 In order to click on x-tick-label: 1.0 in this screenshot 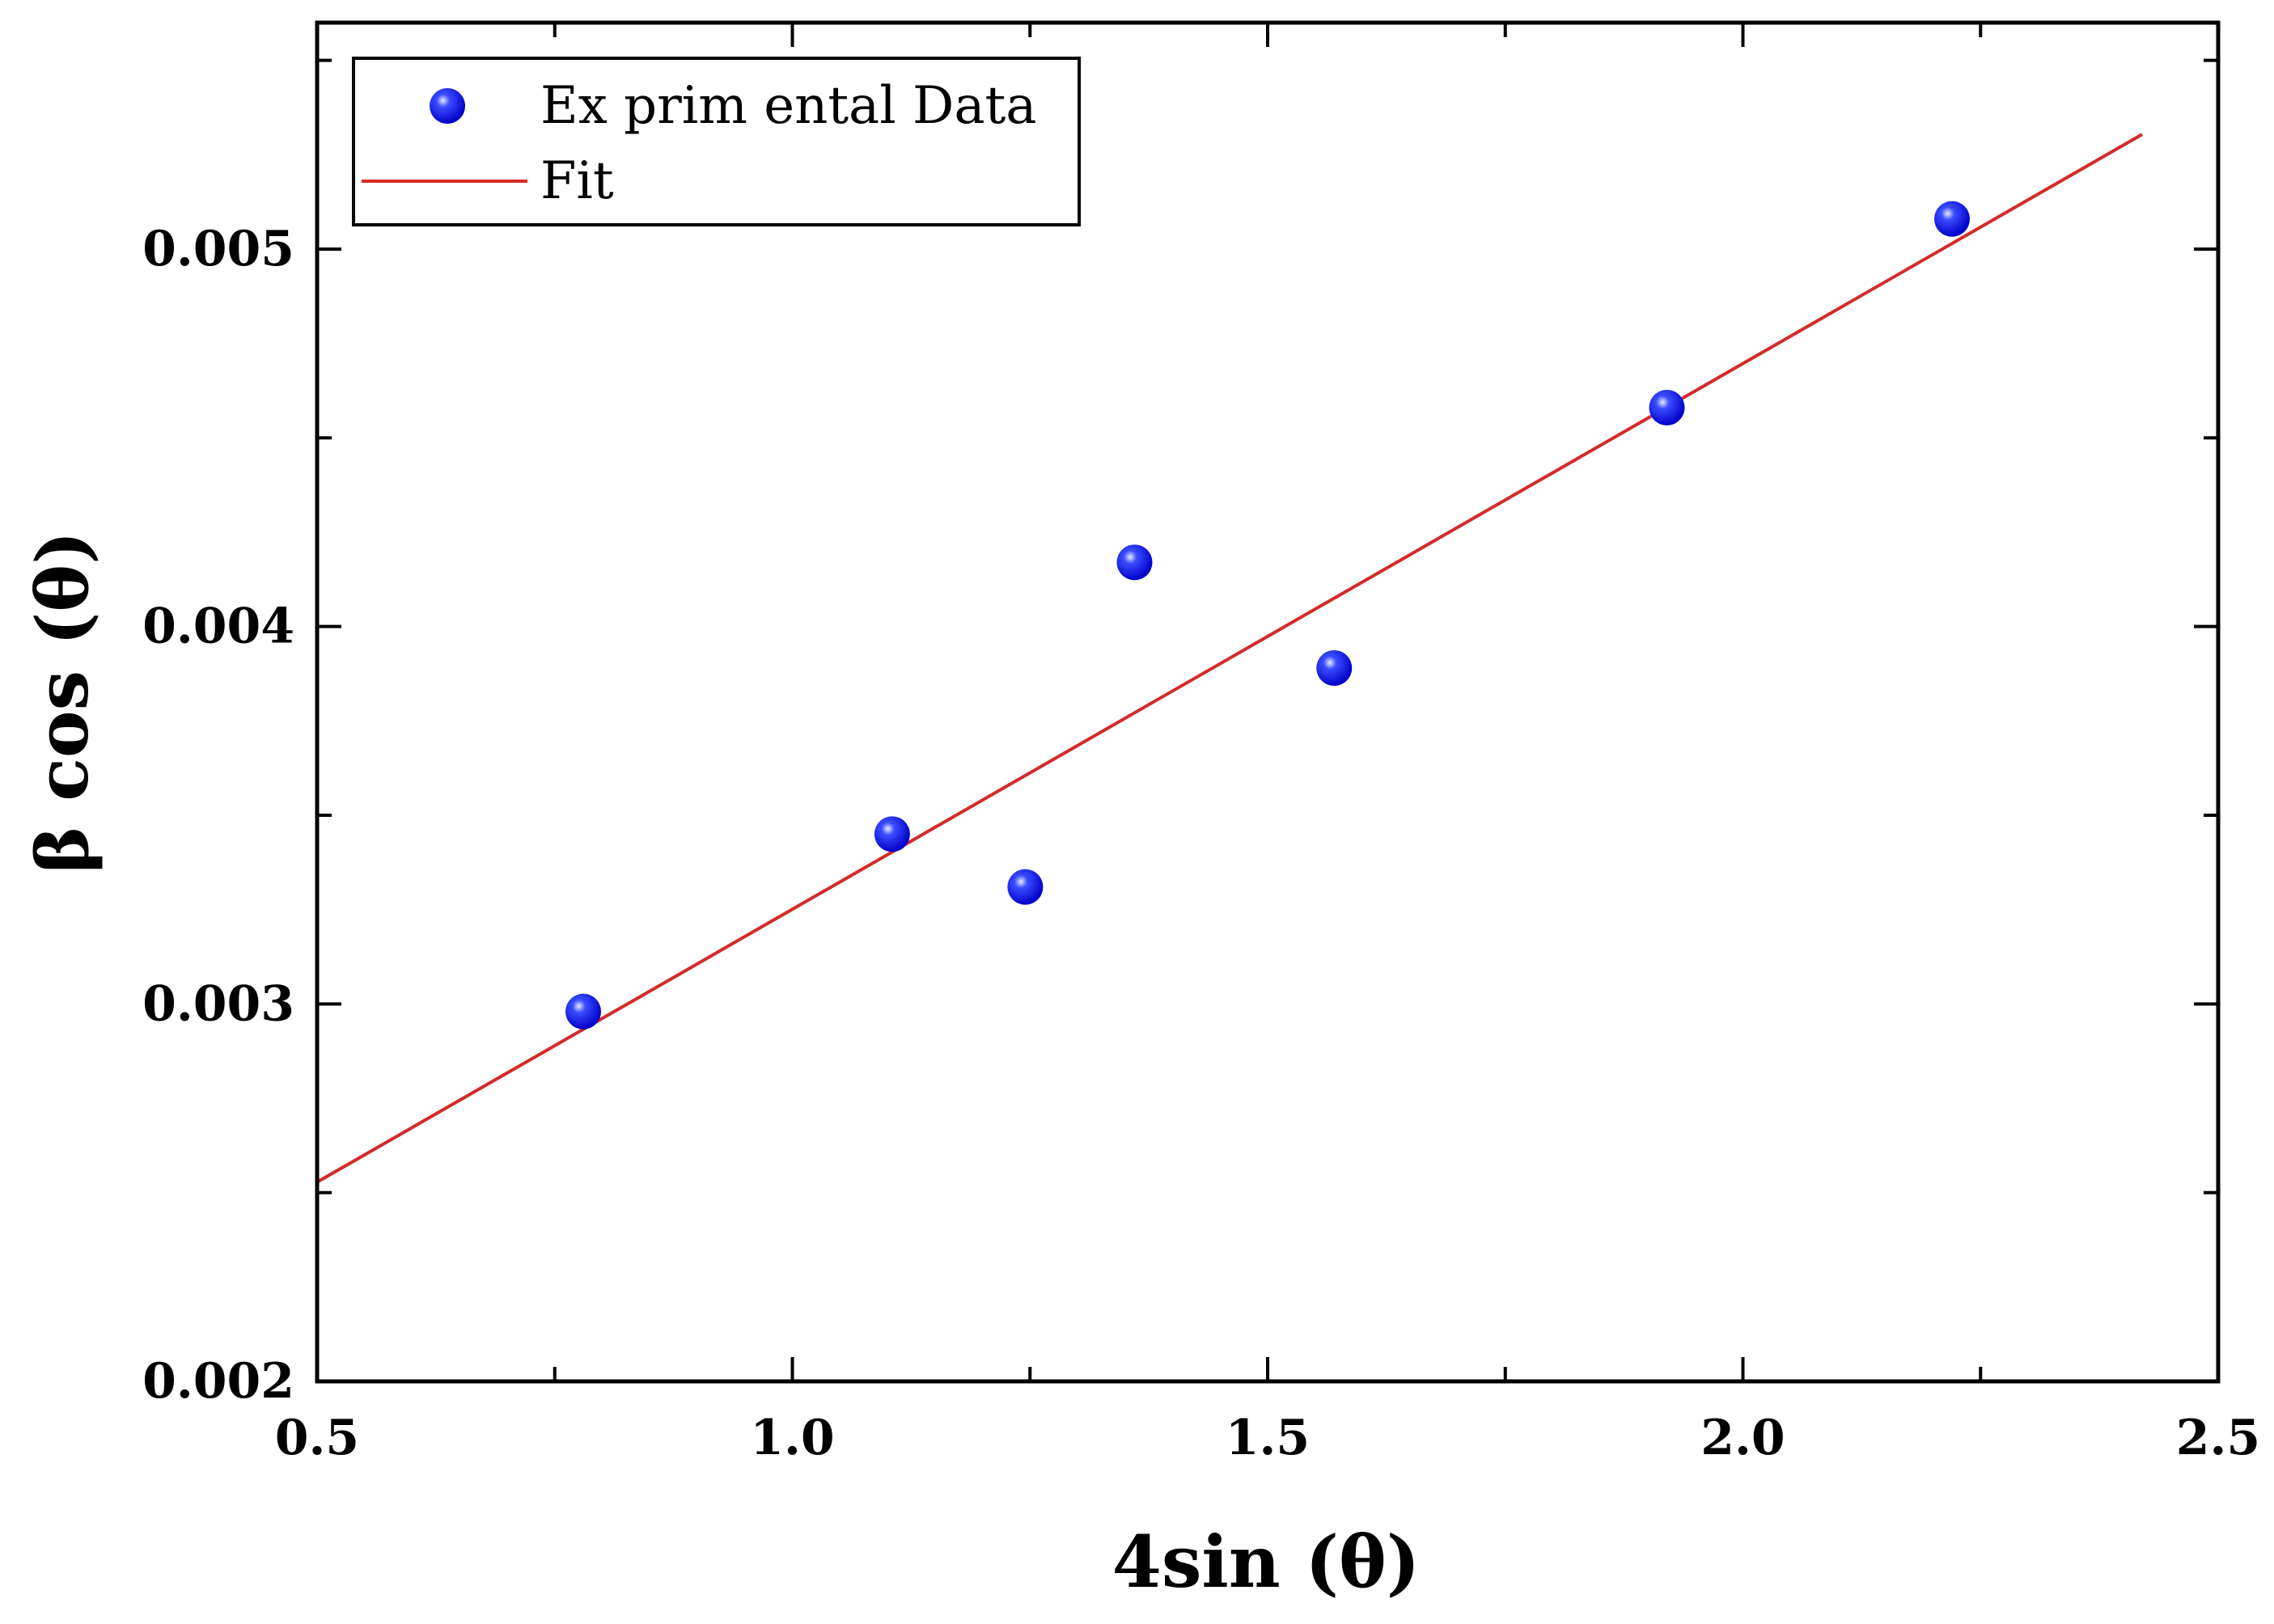, I will do `click(792, 1438)`.